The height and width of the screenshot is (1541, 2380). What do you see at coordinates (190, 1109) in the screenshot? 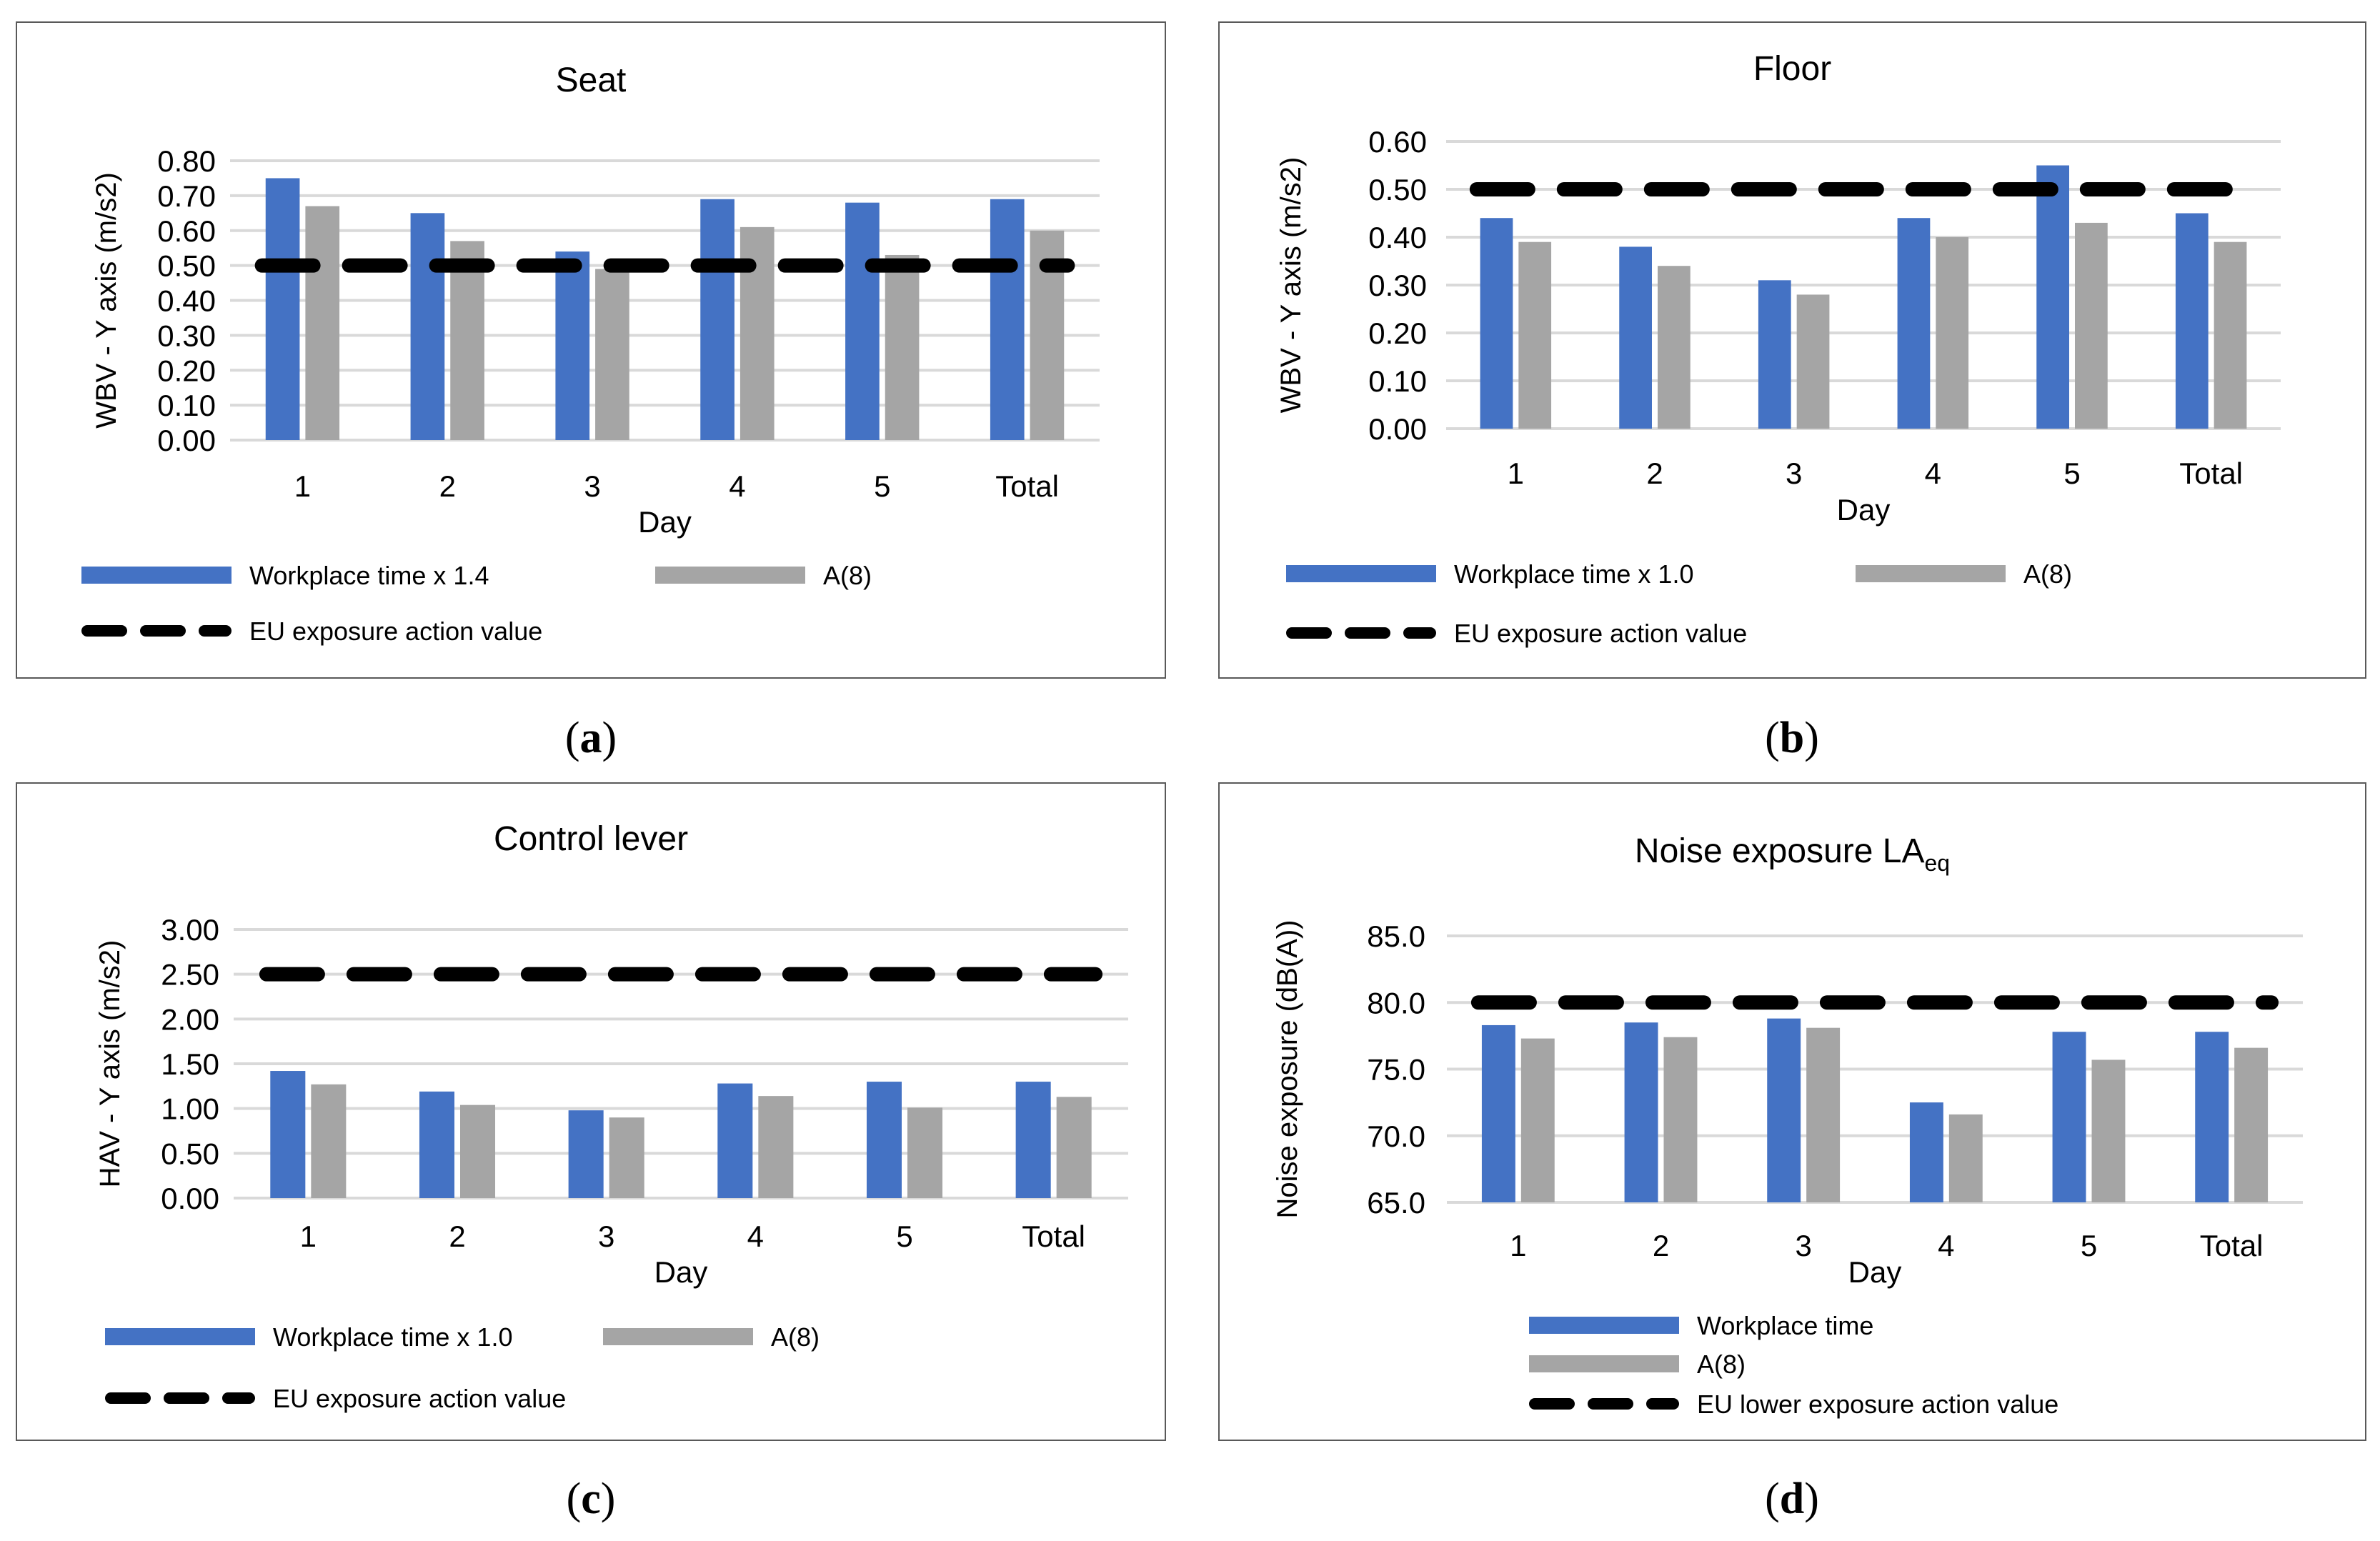
I see `y-tick-label: 1.00` at bounding box center [190, 1109].